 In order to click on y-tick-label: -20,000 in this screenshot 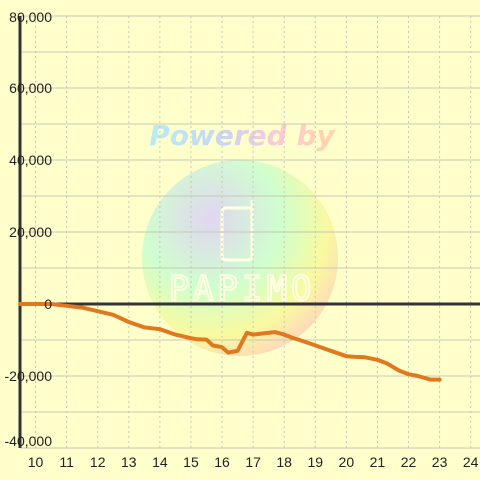, I will do `click(29, 376)`.